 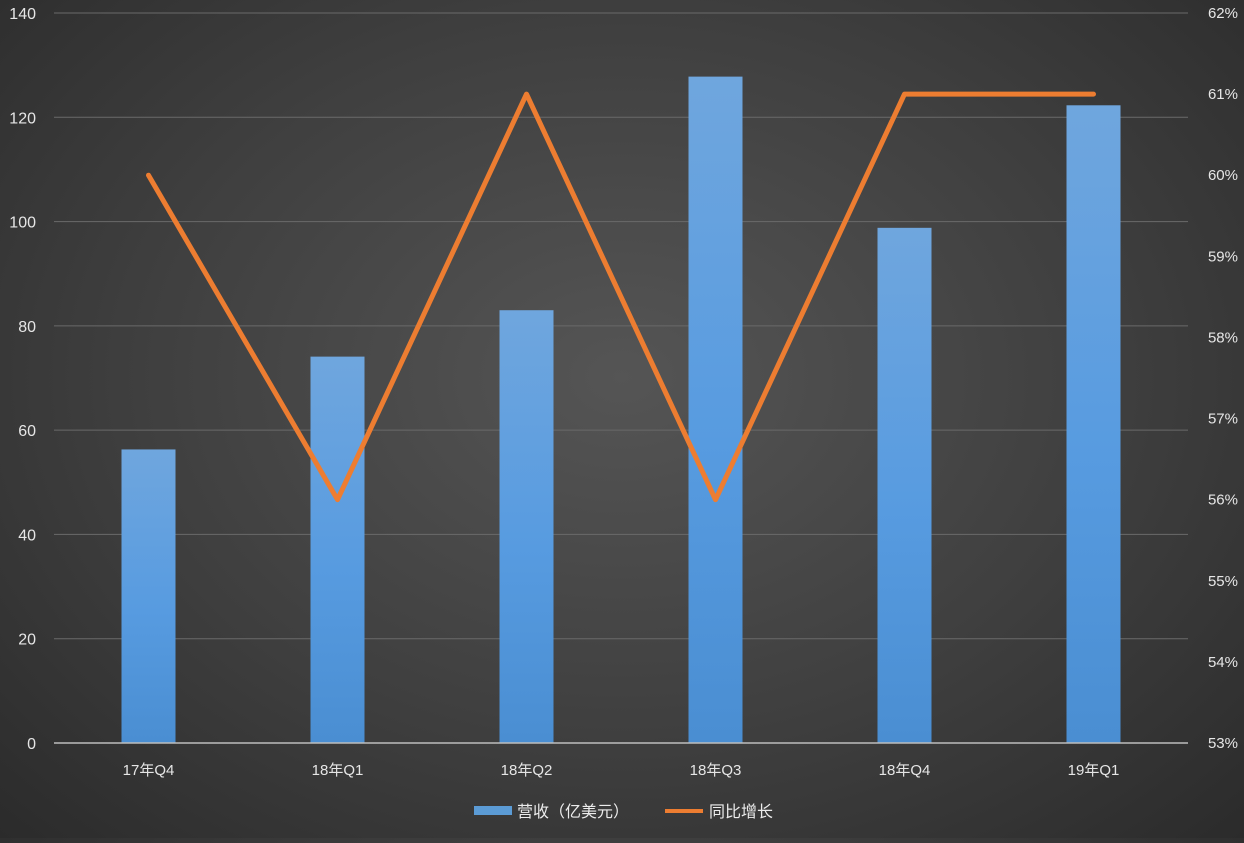 I want to click on y-right-tick-label: 54%, so click(x=1223, y=662).